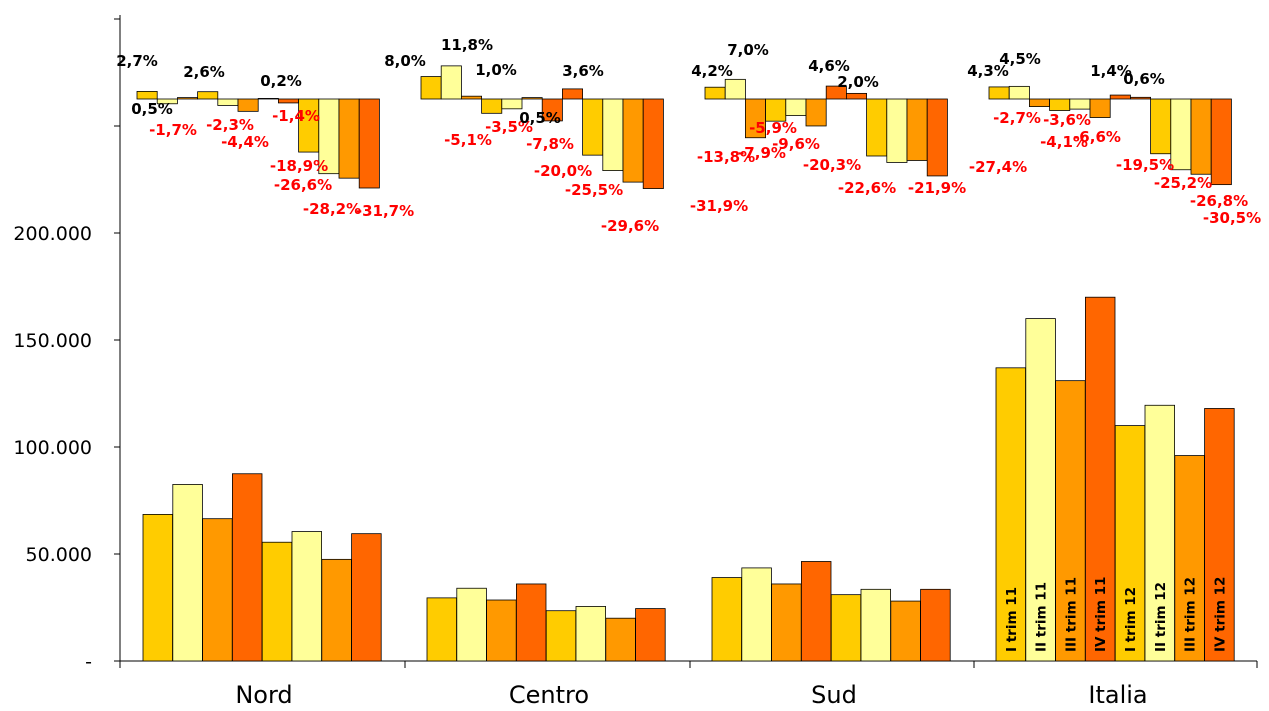 This screenshot has width=1269, height=711. I want to click on y-tick-label: 50.000, so click(59, 555).